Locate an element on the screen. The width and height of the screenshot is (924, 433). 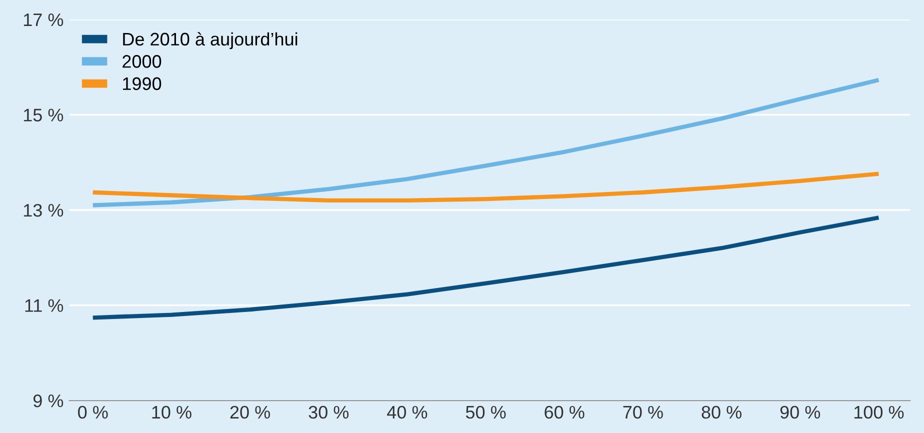
x-tick-label: 80 % is located at coordinates (722, 412).